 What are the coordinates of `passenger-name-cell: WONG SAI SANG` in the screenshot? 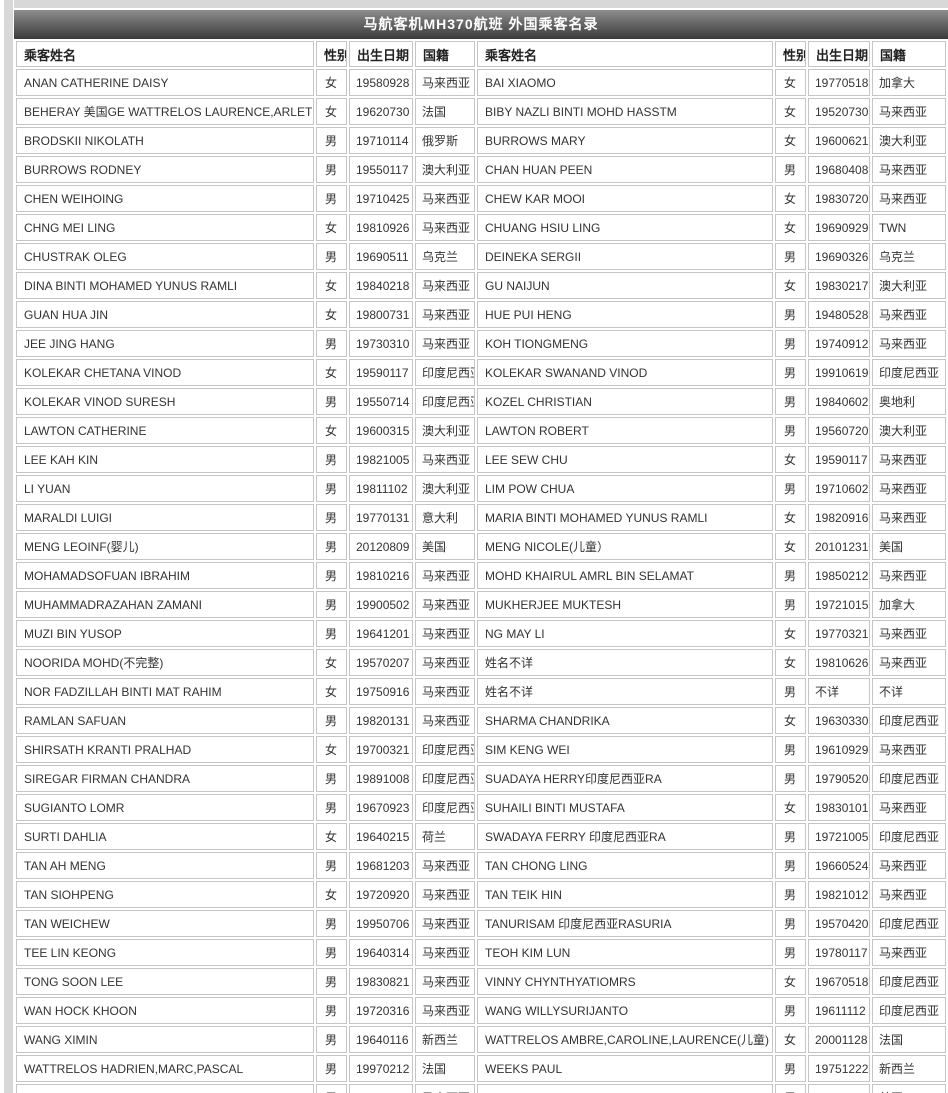 It's located at (165, 1088).